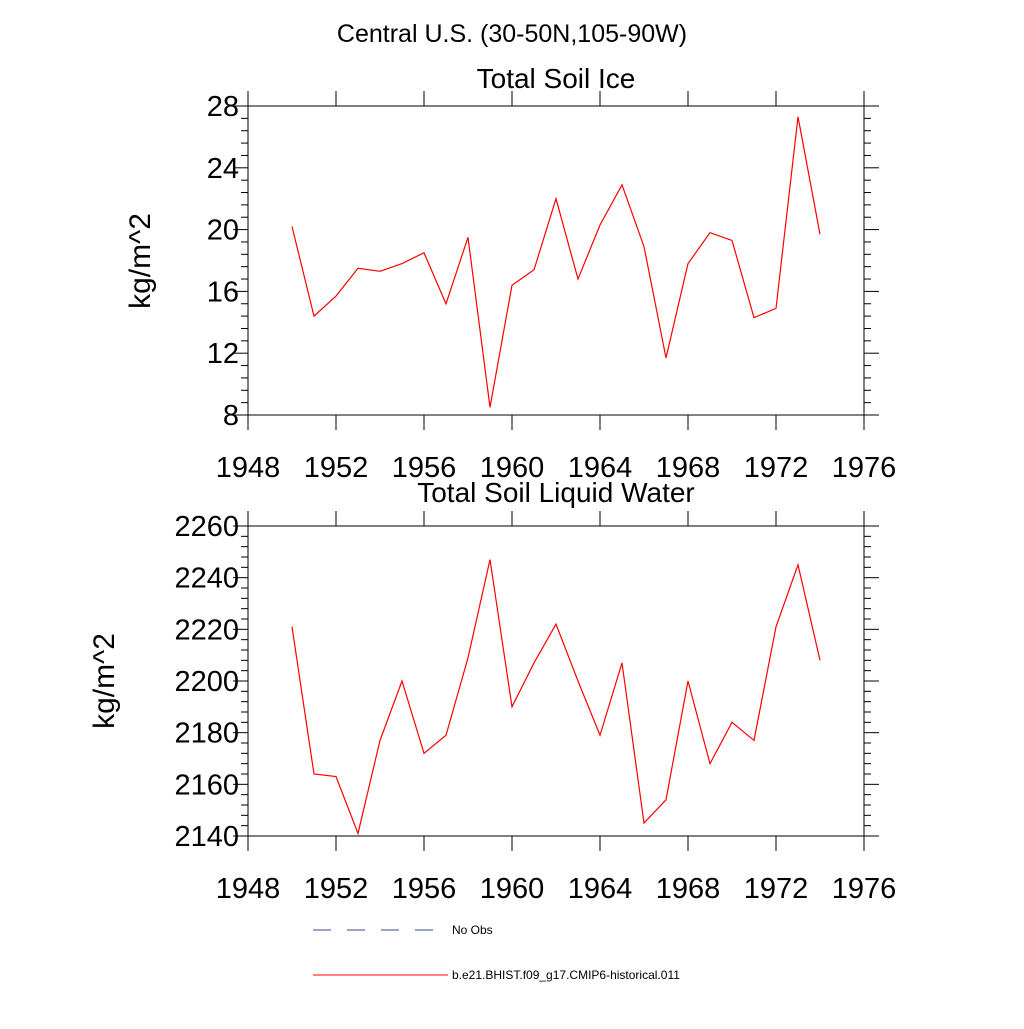 Image resolution: width=1024 pixels, height=1029 pixels. Describe the element at coordinates (206, 734) in the screenshot. I see `y-tick-label: 2180` at that location.